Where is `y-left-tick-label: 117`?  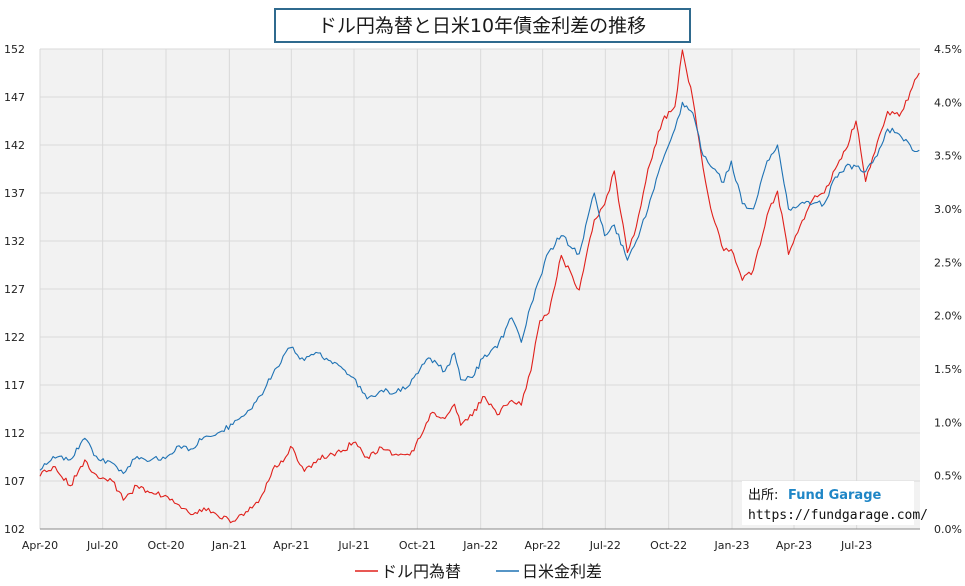
y-left-tick-label: 117 is located at coordinates (14, 385).